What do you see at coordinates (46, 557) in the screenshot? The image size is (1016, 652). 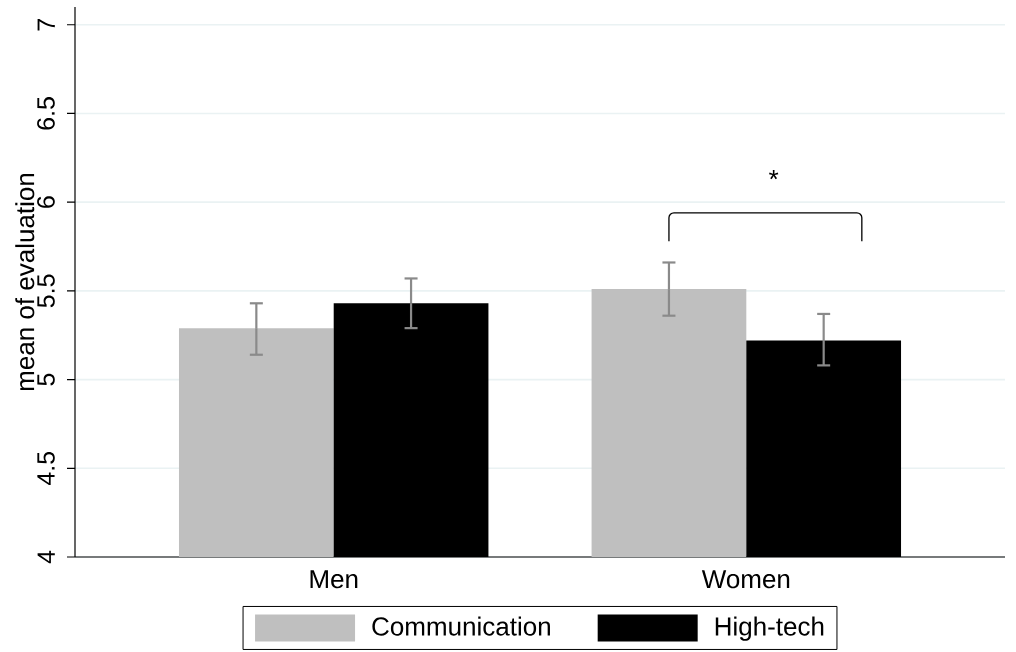 I see `y-tick-label: 4` at bounding box center [46, 557].